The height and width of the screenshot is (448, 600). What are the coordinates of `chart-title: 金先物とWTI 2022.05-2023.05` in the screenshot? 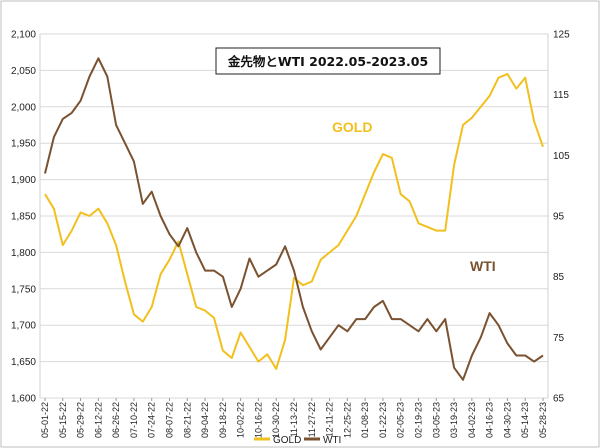 It's located at (327, 61).